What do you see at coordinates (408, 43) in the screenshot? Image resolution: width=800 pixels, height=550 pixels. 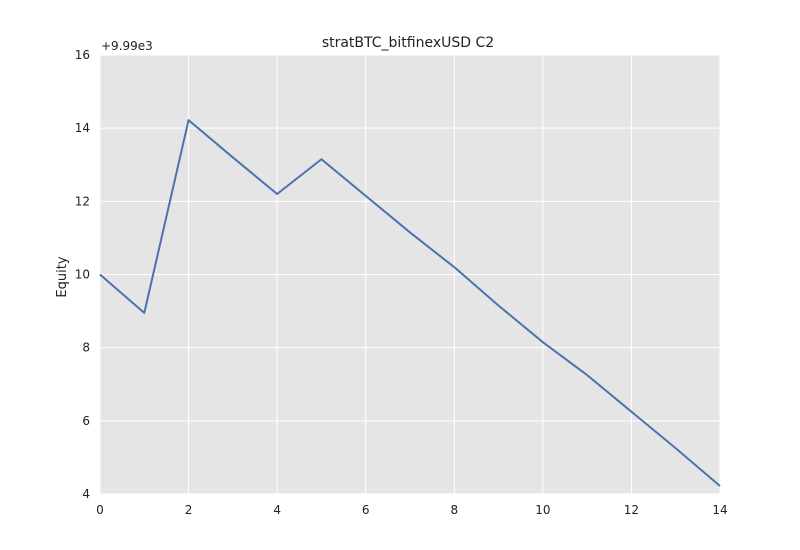 I see `chart-title: stratBTC_bitfinexUSD C2` at bounding box center [408, 43].